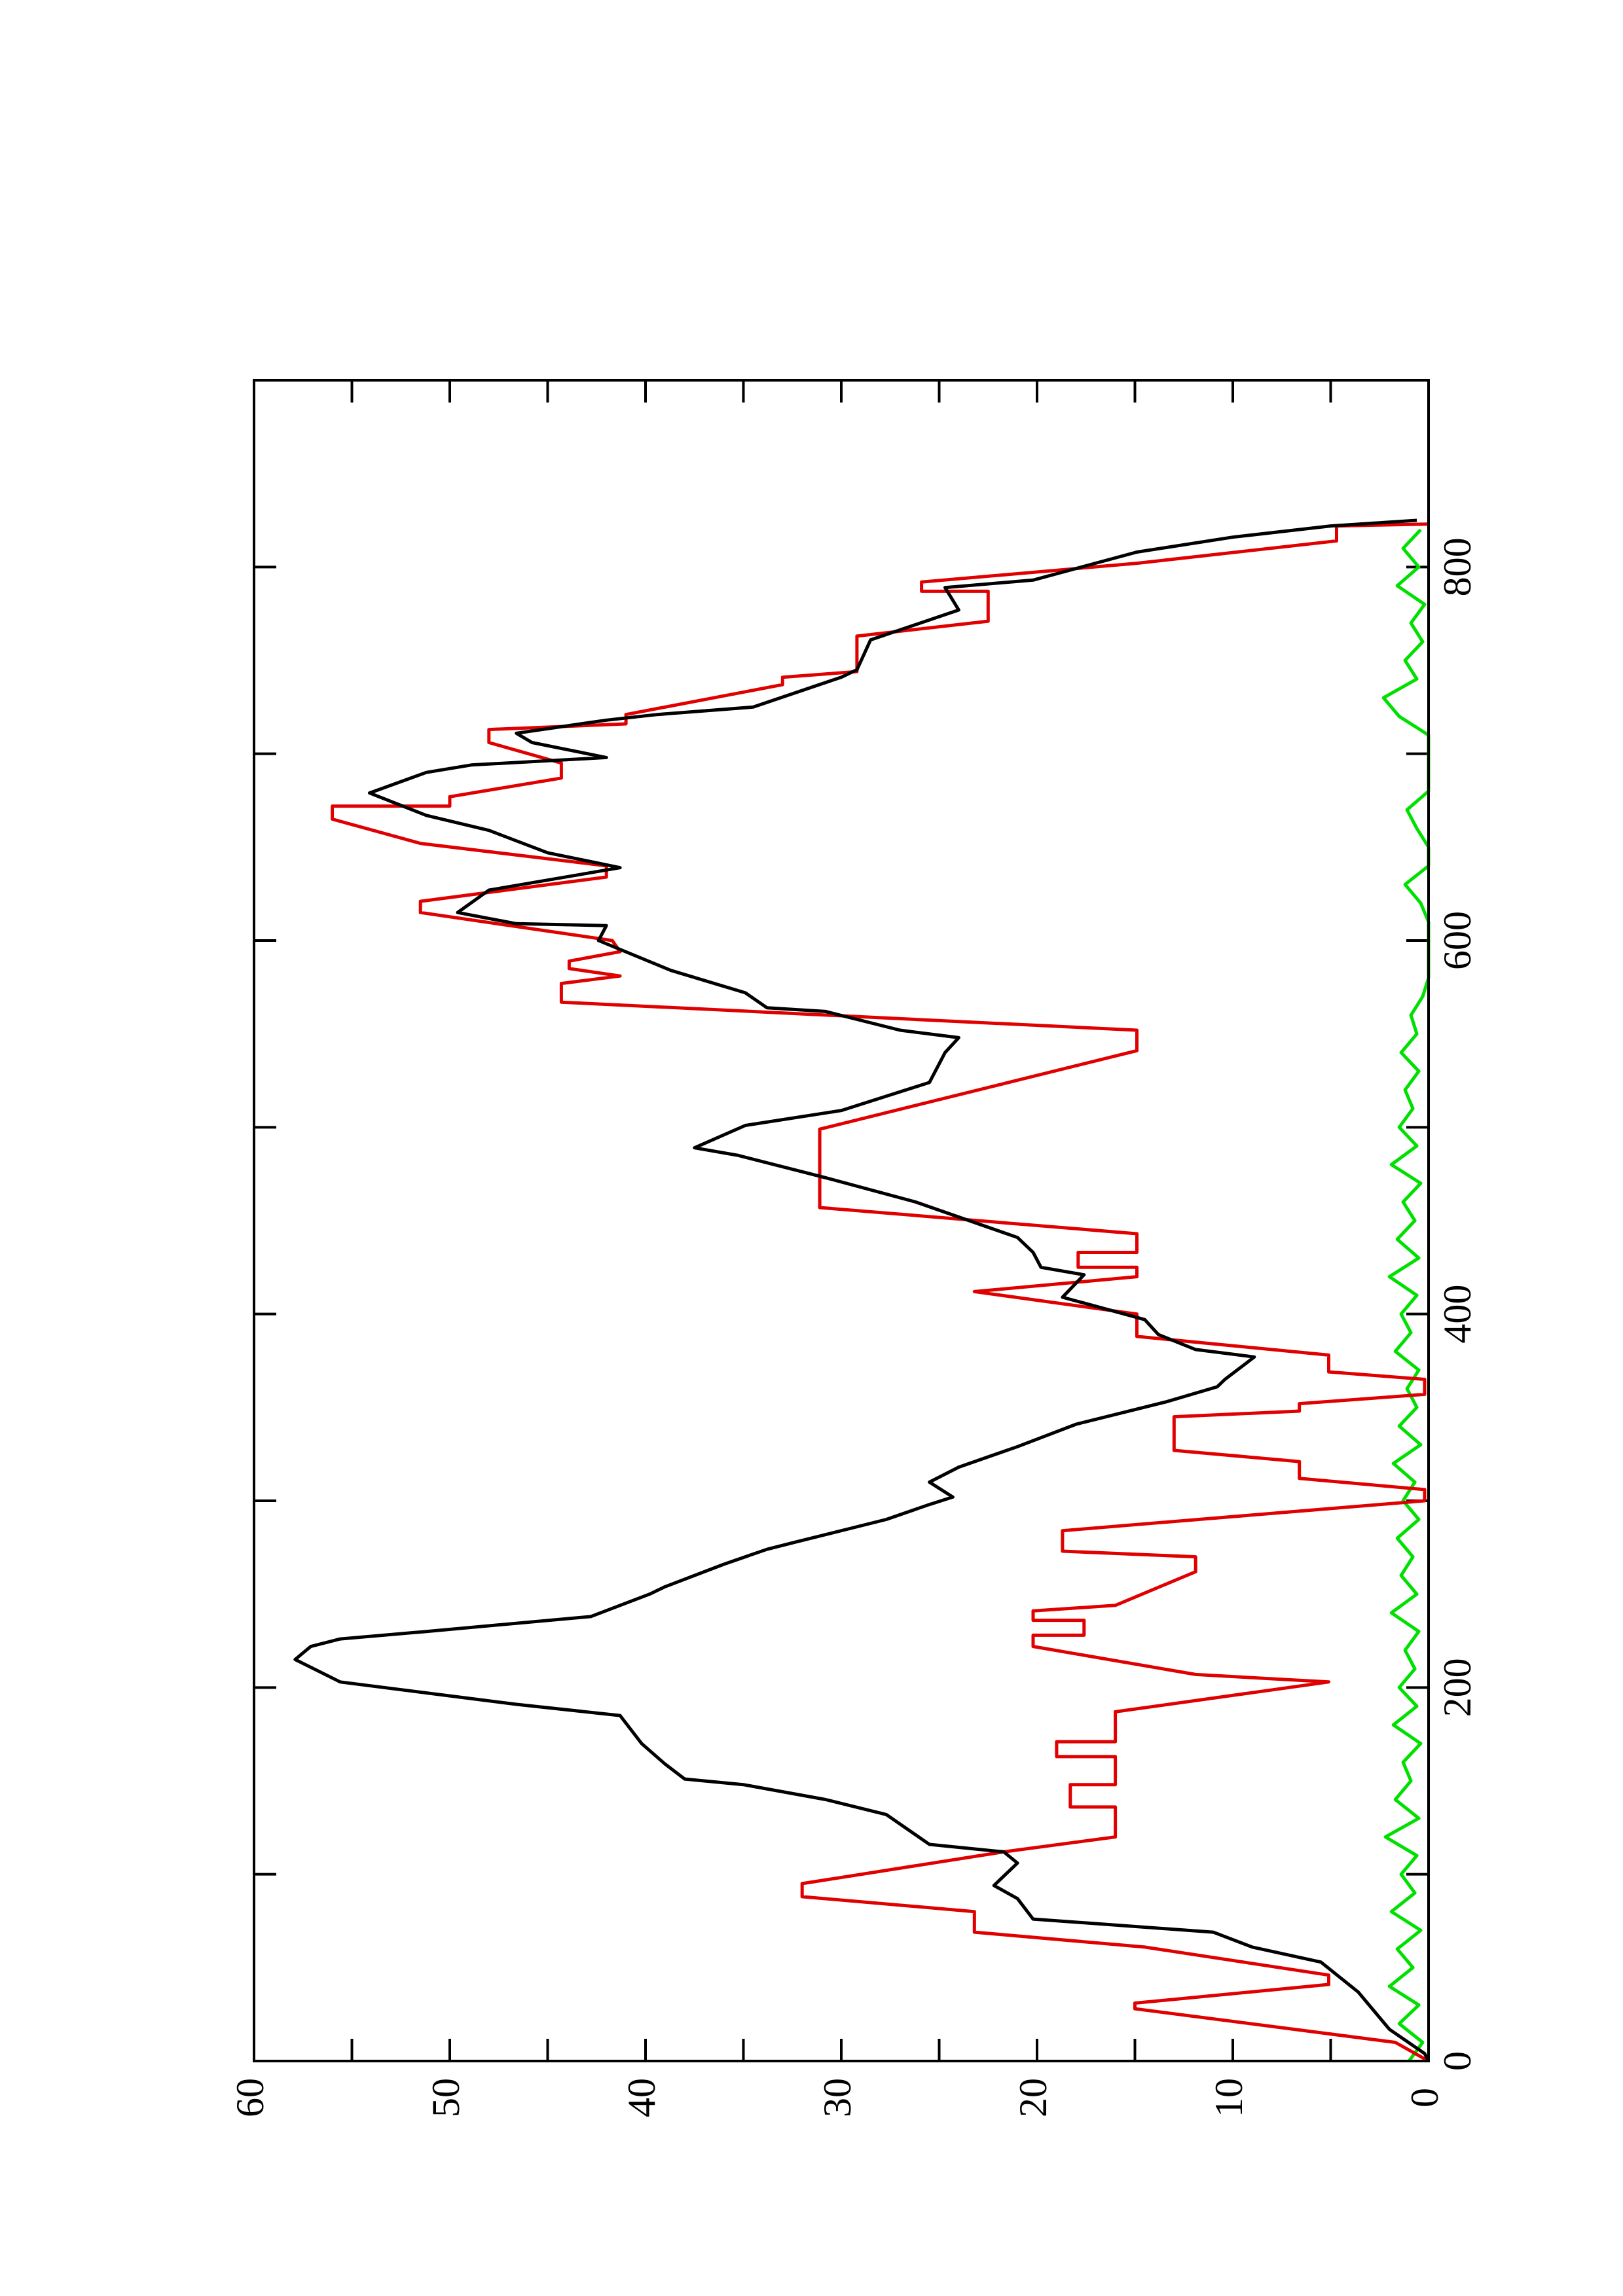  What do you see at coordinates (641, 2097) in the screenshot?
I see `y-tick-label: 40` at bounding box center [641, 2097].